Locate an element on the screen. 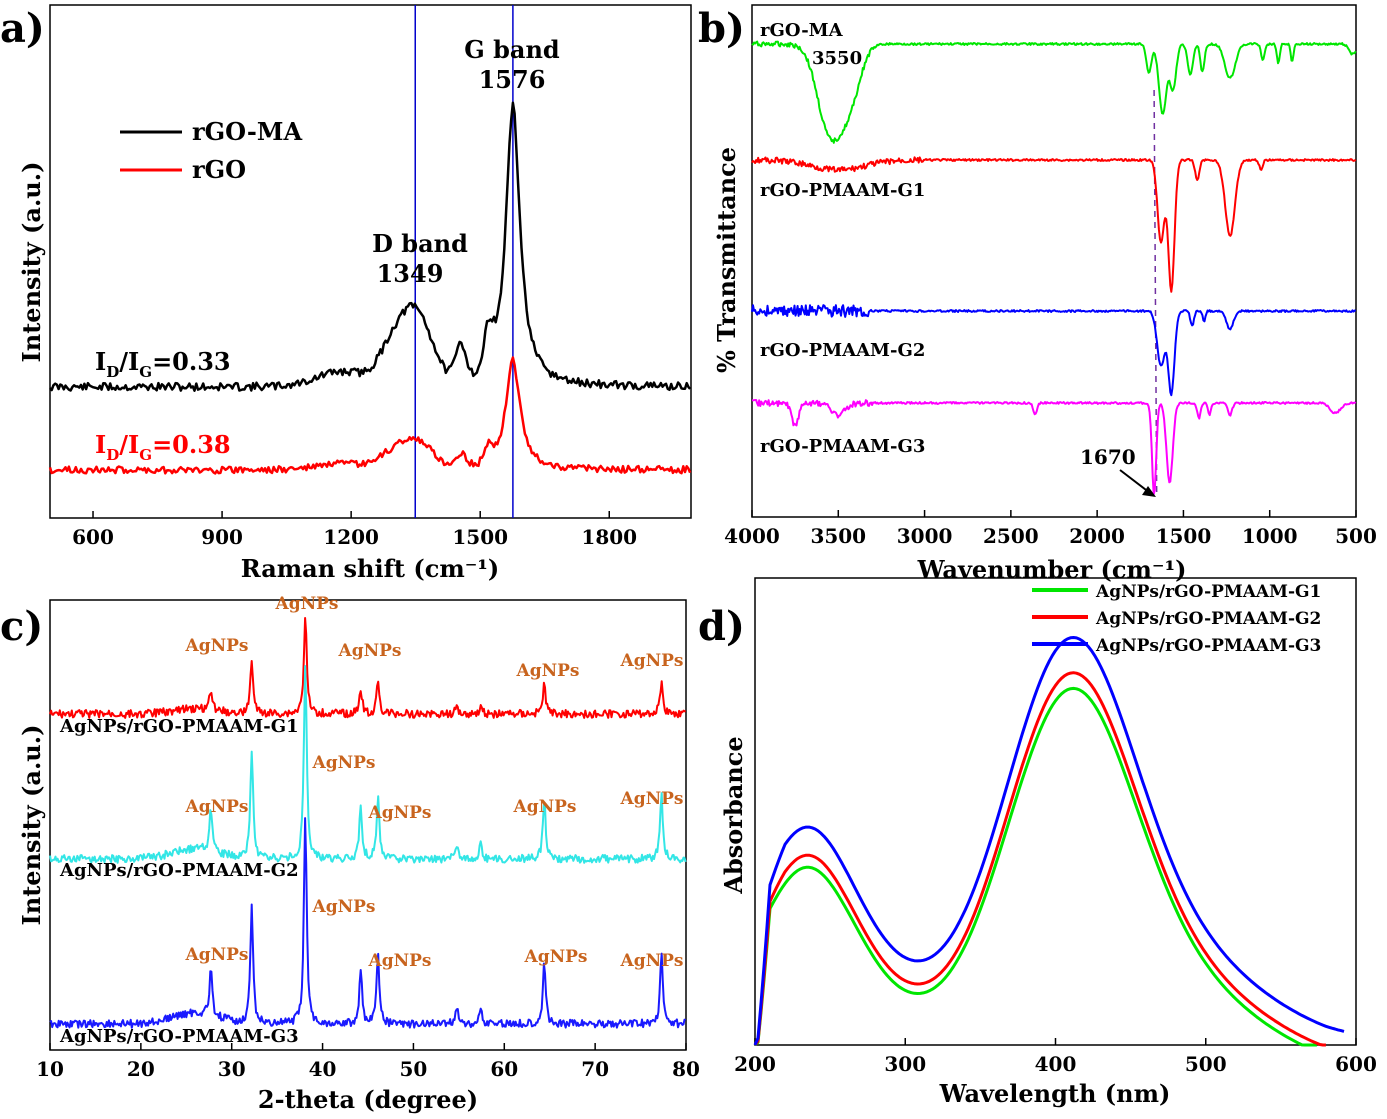 The height and width of the screenshot is (1119, 1387). xrd-label-g3: AgNPs/rGO-PMAAM-G3 is located at coordinates (179, 1036).